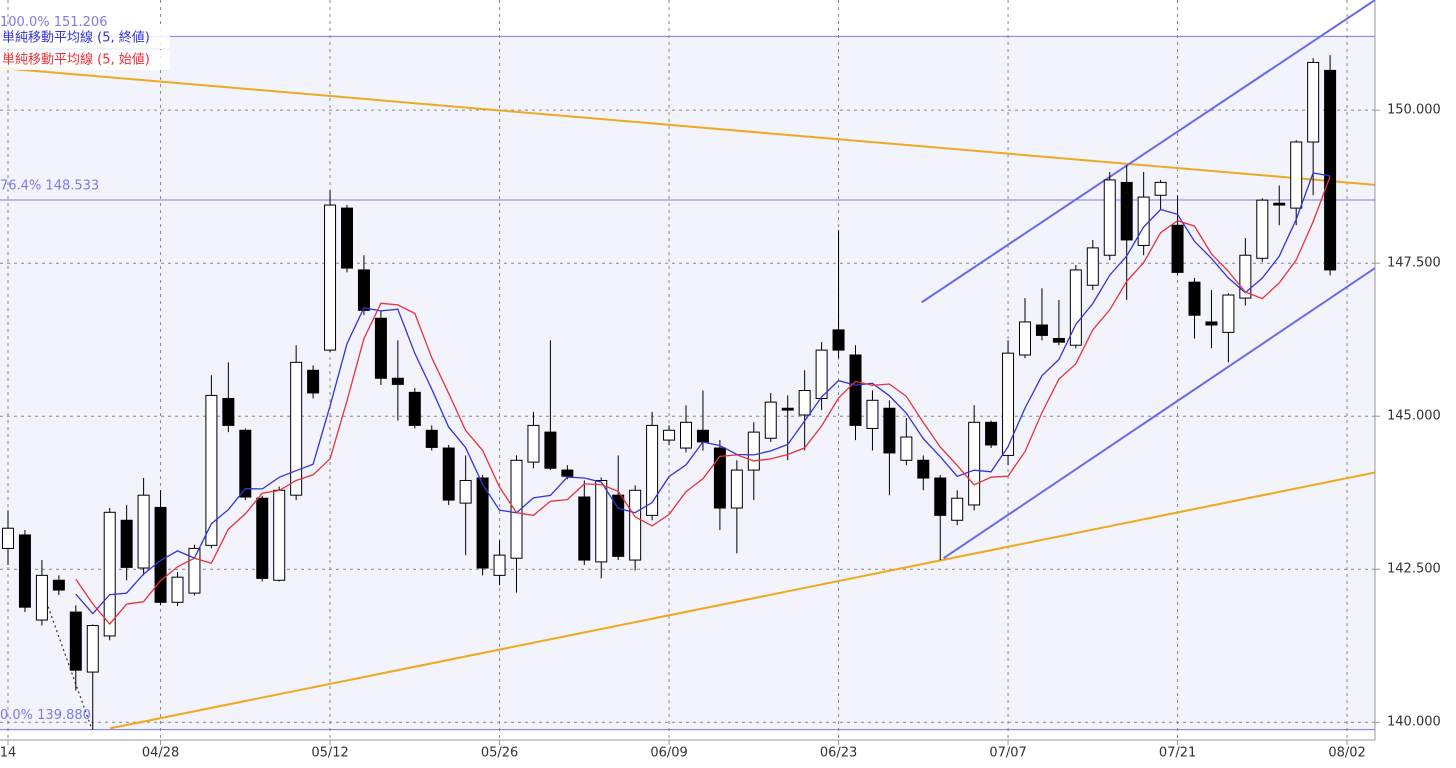  I want to click on x-tick-label: 05/26, so click(499, 753).